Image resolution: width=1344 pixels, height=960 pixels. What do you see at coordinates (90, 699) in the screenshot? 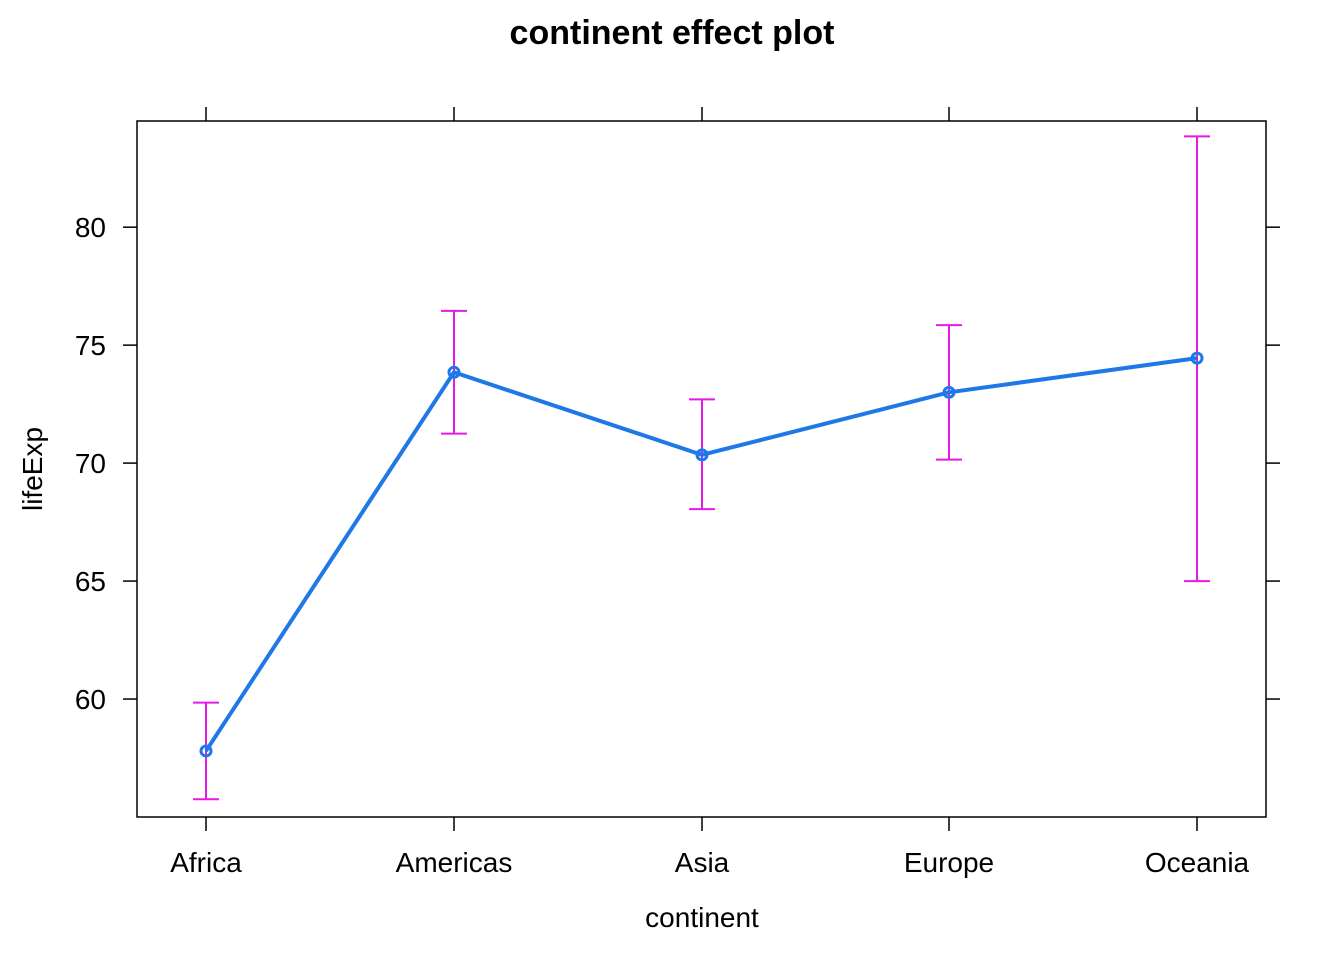
I see `y-tick-label: 60` at bounding box center [90, 699].